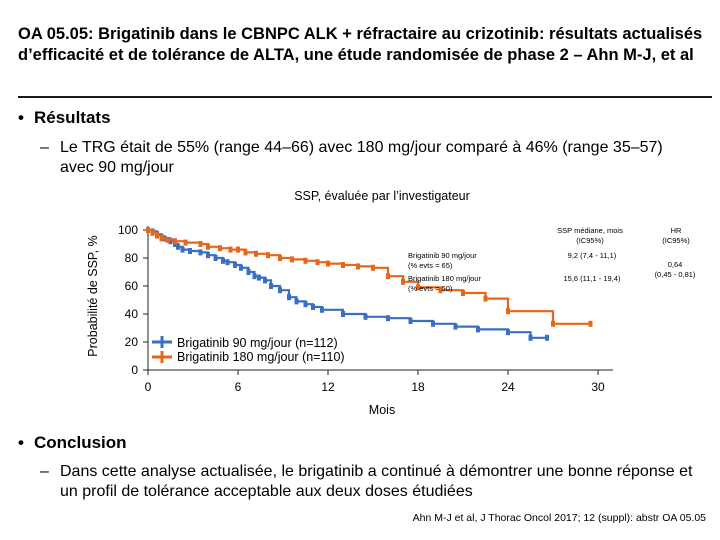  I want to click on section-conclusion: • Conclusion, so click(72, 443).